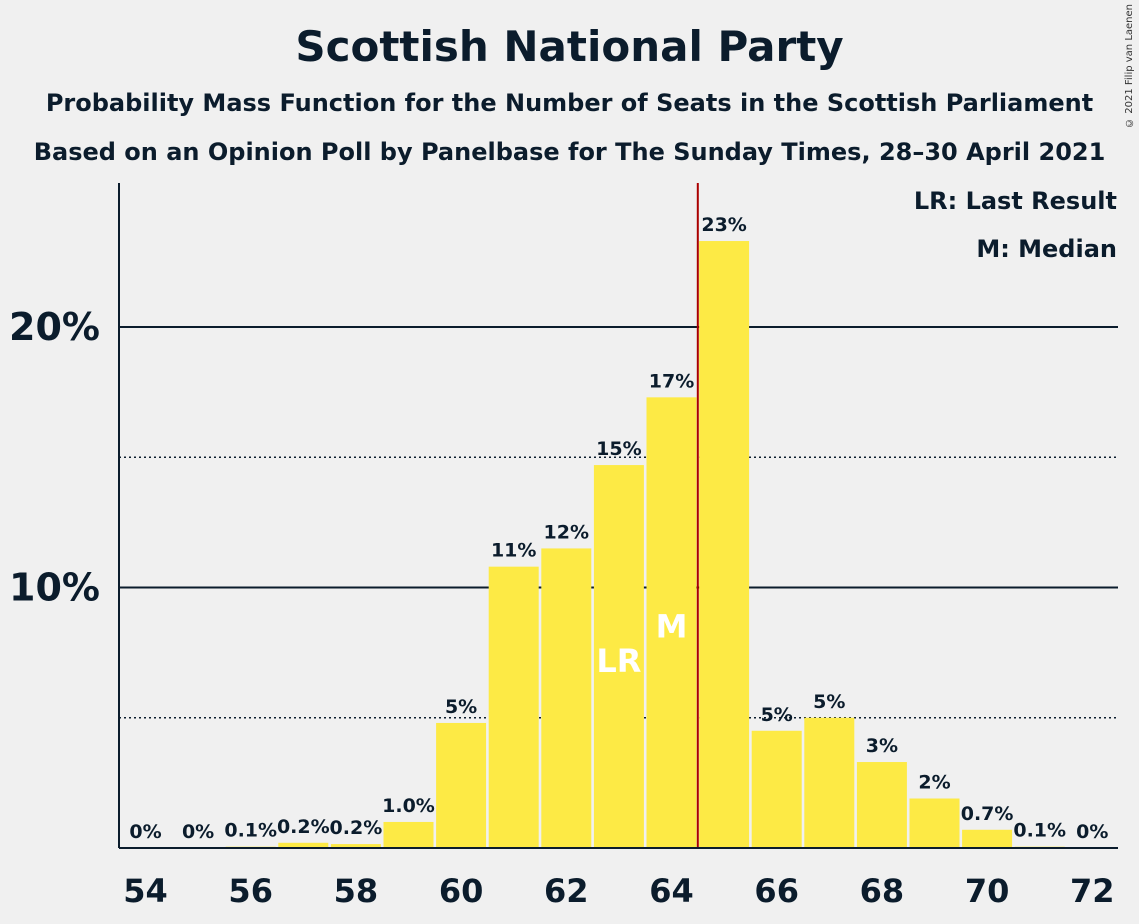 This screenshot has height=924, width=1139. What do you see at coordinates (356, 891) in the screenshot?
I see `x-tick-label: 58` at bounding box center [356, 891].